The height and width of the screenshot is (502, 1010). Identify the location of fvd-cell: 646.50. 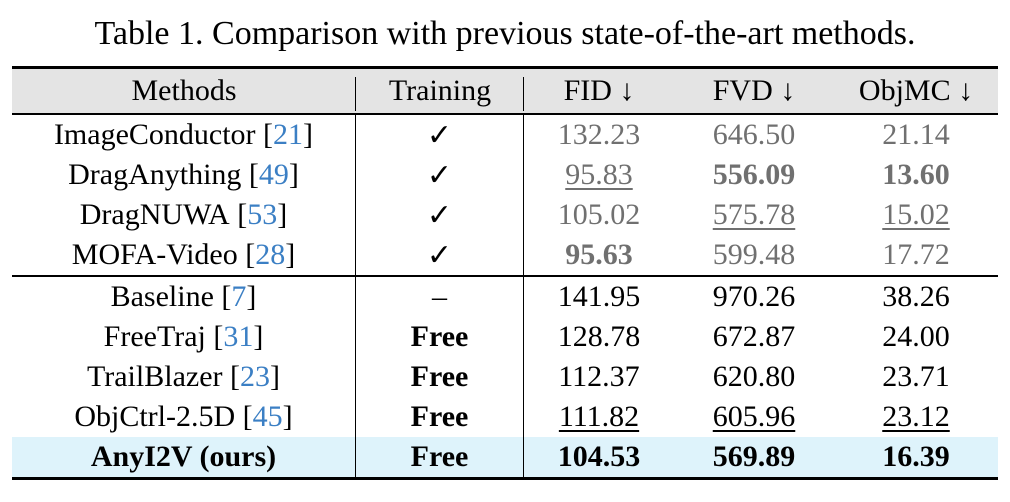
(754, 135).